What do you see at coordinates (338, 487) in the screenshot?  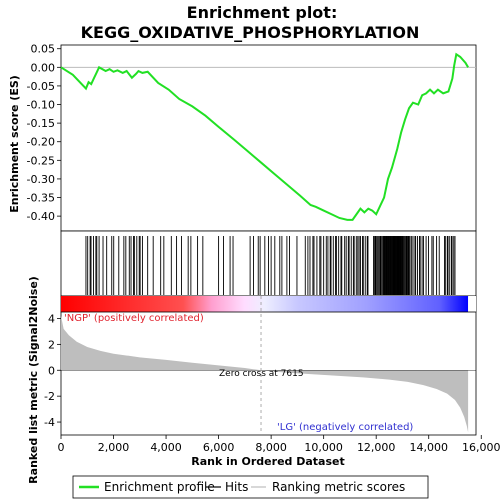 I see `legend-ranking-metric: Ranking metric scores` at bounding box center [338, 487].